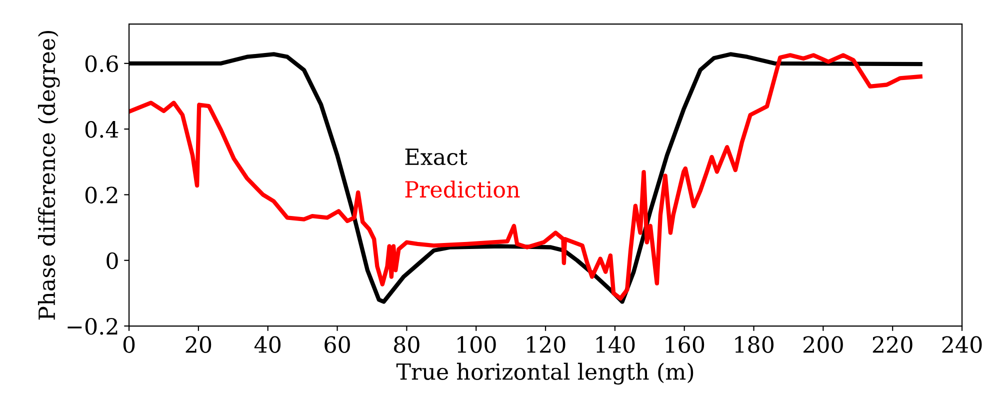  What do you see at coordinates (337, 344) in the screenshot?
I see `x-tick-label: 60` at bounding box center [337, 344].